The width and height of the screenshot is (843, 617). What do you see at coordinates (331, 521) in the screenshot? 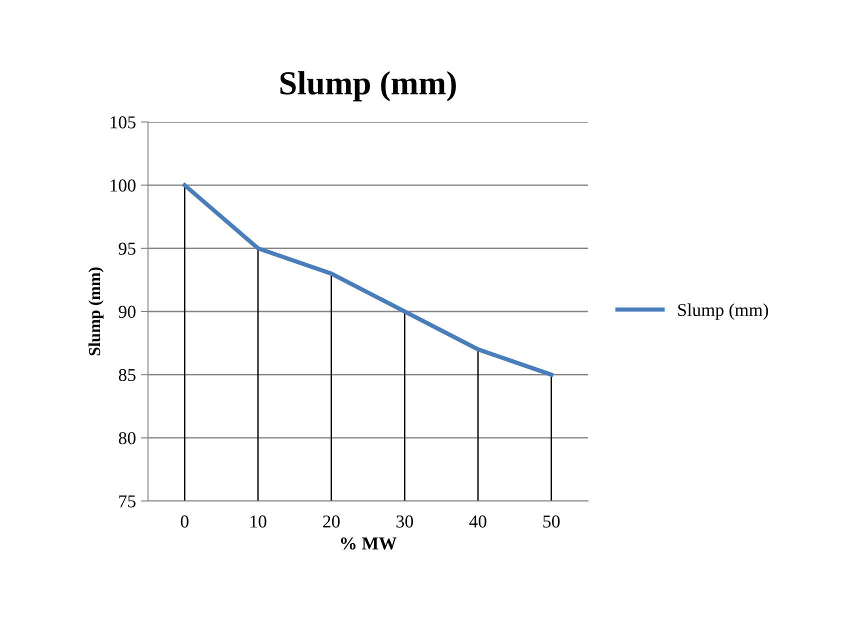
I see `x-tick-label: 20` at bounding box center [331, 521].